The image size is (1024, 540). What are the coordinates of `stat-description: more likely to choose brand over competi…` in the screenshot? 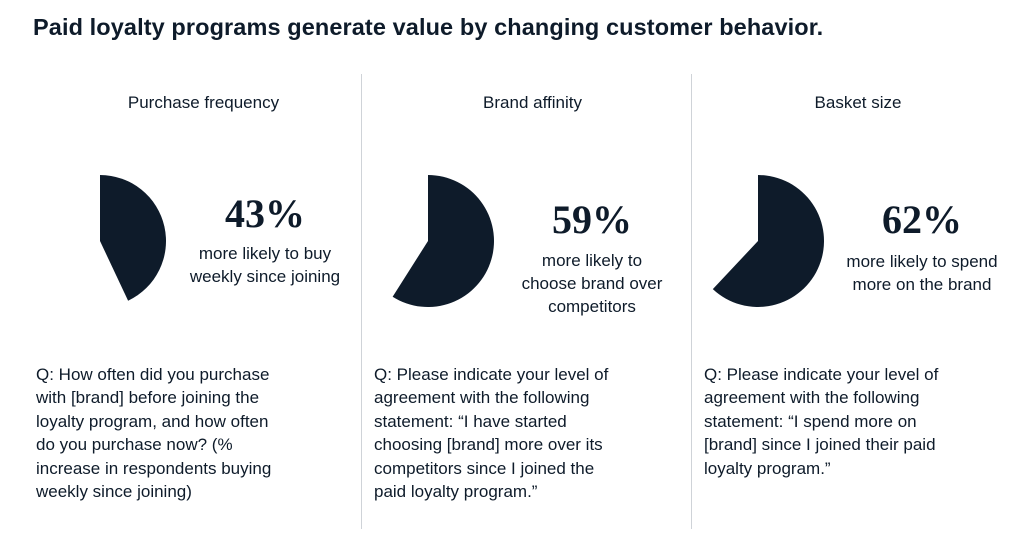 It's located at (592, 283).